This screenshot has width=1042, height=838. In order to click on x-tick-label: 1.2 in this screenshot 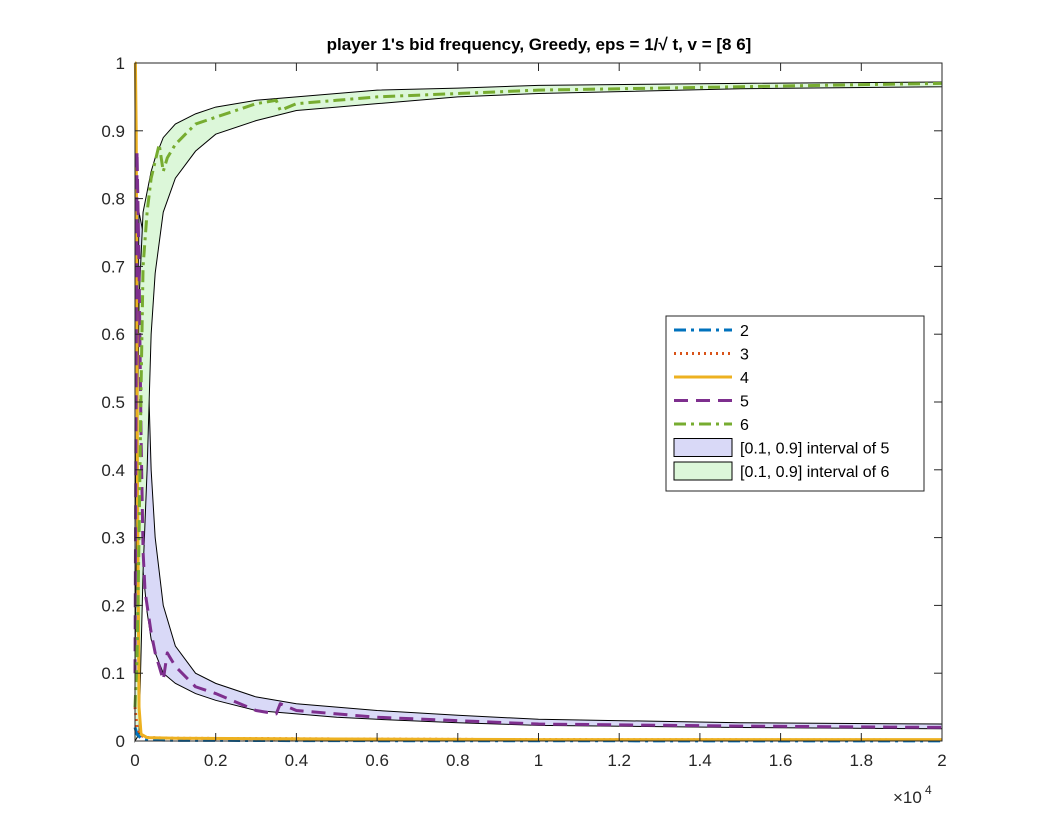, I will do `click(619, 760)`.